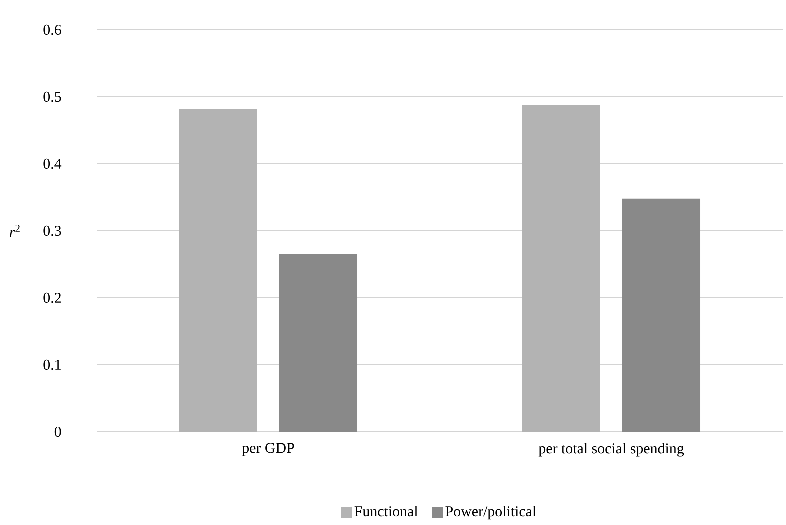 This screenshot has height=525, width=786. I want to click on y-tick-label: 0.2, so click(52, 298).